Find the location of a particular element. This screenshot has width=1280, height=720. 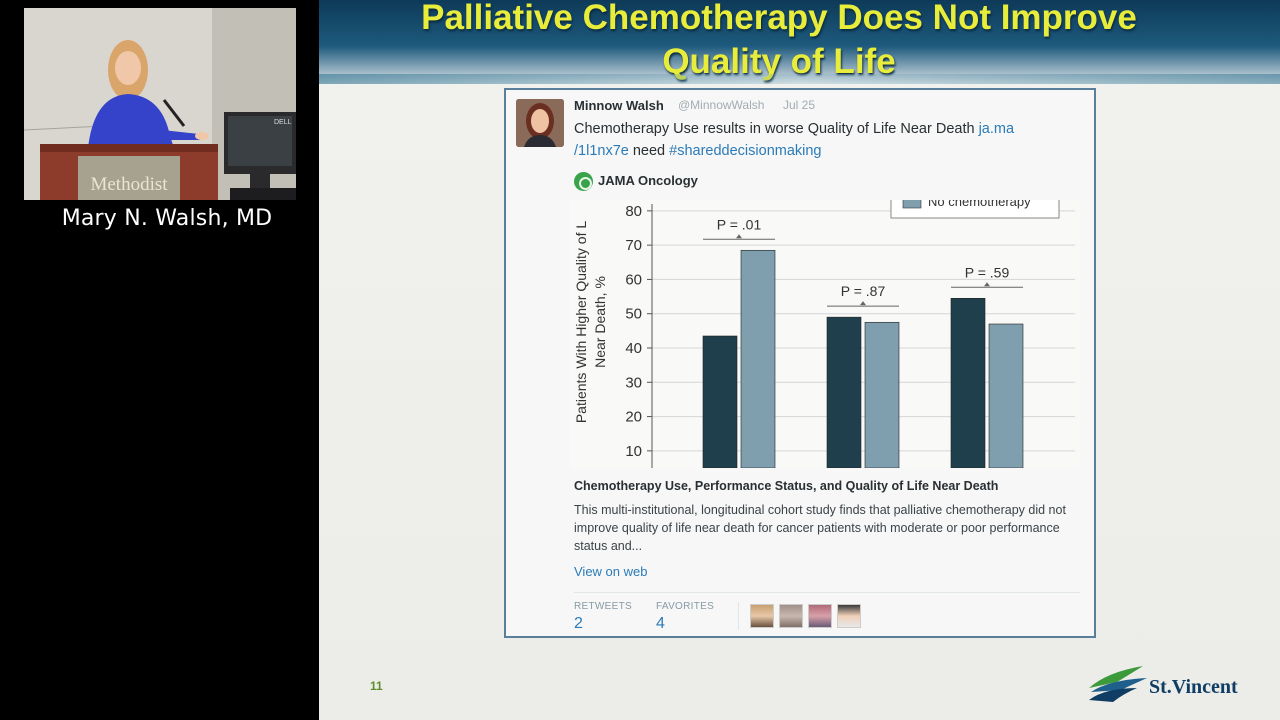

y-tick-label: 70 is located at coordinates (633, 245).